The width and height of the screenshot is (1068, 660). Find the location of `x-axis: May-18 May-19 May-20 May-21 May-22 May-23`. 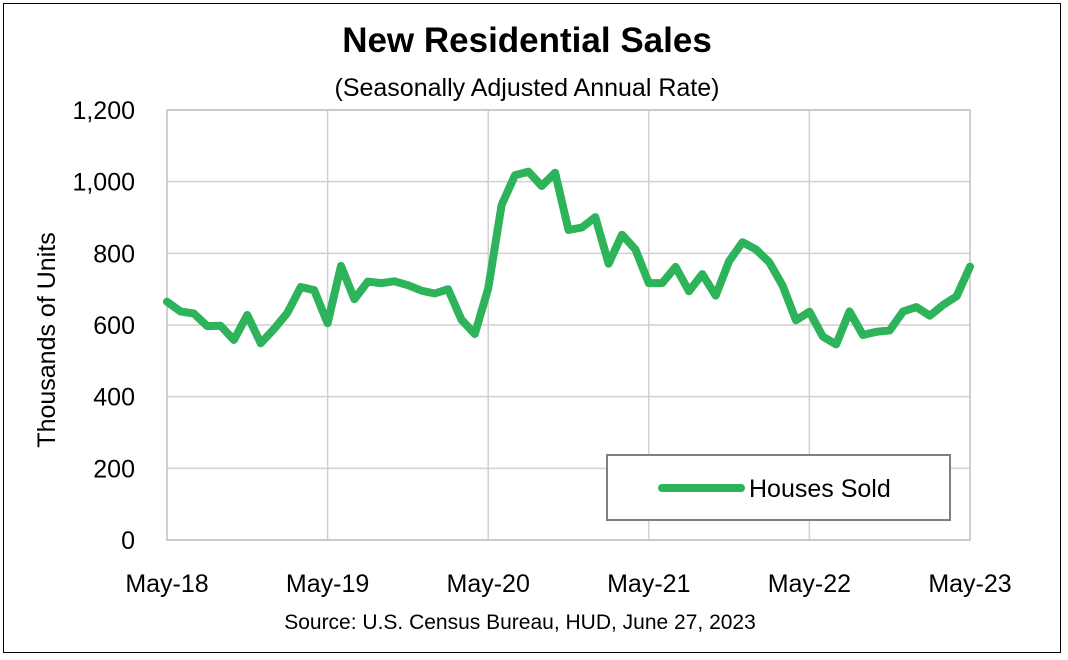

x-axis: May-18 May-19 May-20 May-21 May-22 May-23 is located at coordinates (568, 584).